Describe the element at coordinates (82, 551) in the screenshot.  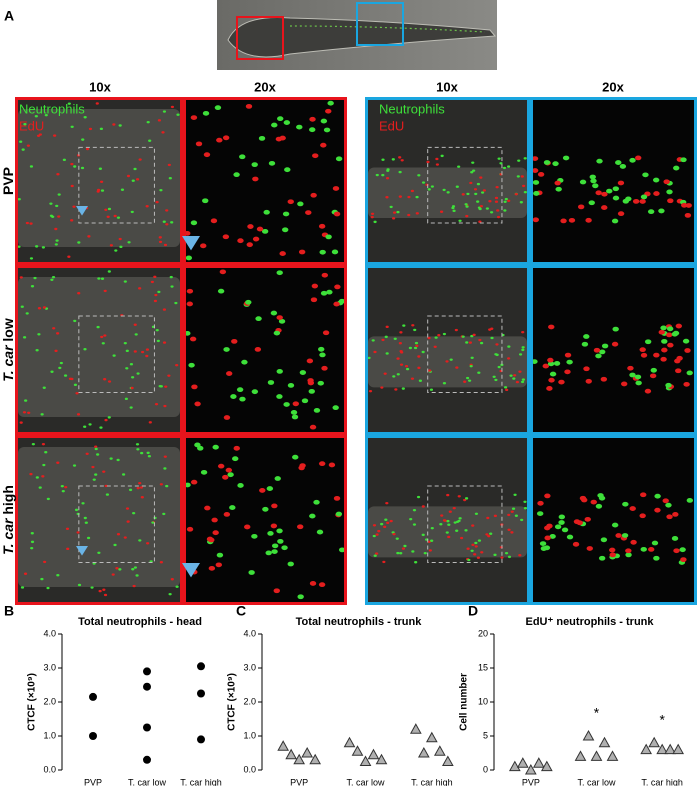
I see `arrowhead` at that location.